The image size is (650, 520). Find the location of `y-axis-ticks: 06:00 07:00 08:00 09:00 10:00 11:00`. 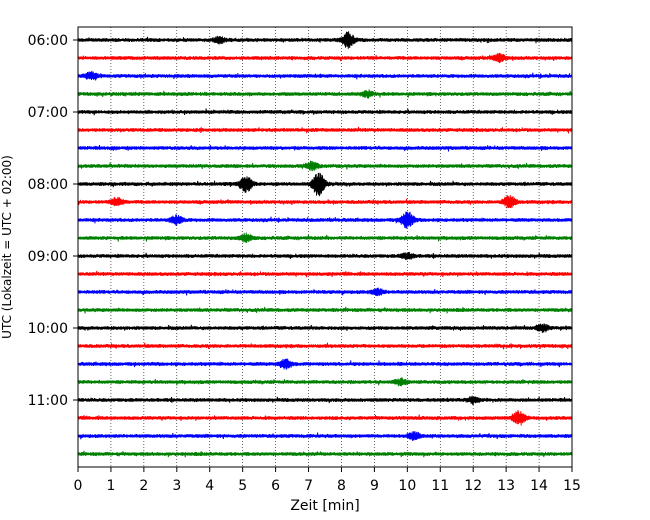

y-axis-ticks: 06:00 07:00 08:00 09:00 10:00 11:00 is located at coordinates (53, 221).